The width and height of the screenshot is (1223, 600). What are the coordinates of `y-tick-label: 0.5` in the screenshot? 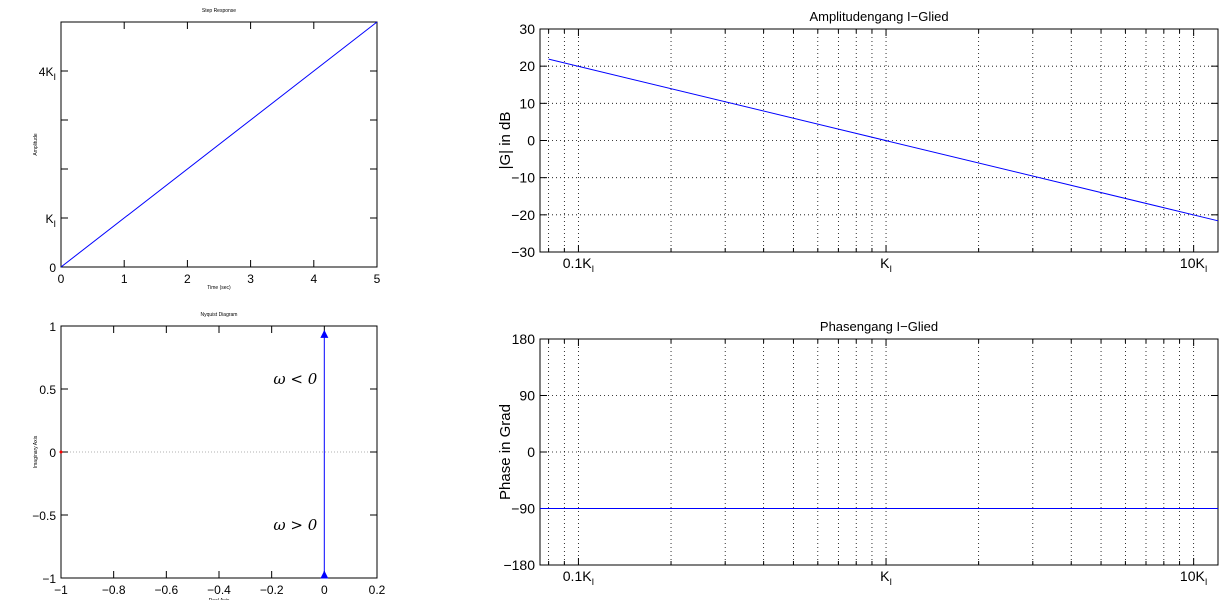 It's located at (47, 390).